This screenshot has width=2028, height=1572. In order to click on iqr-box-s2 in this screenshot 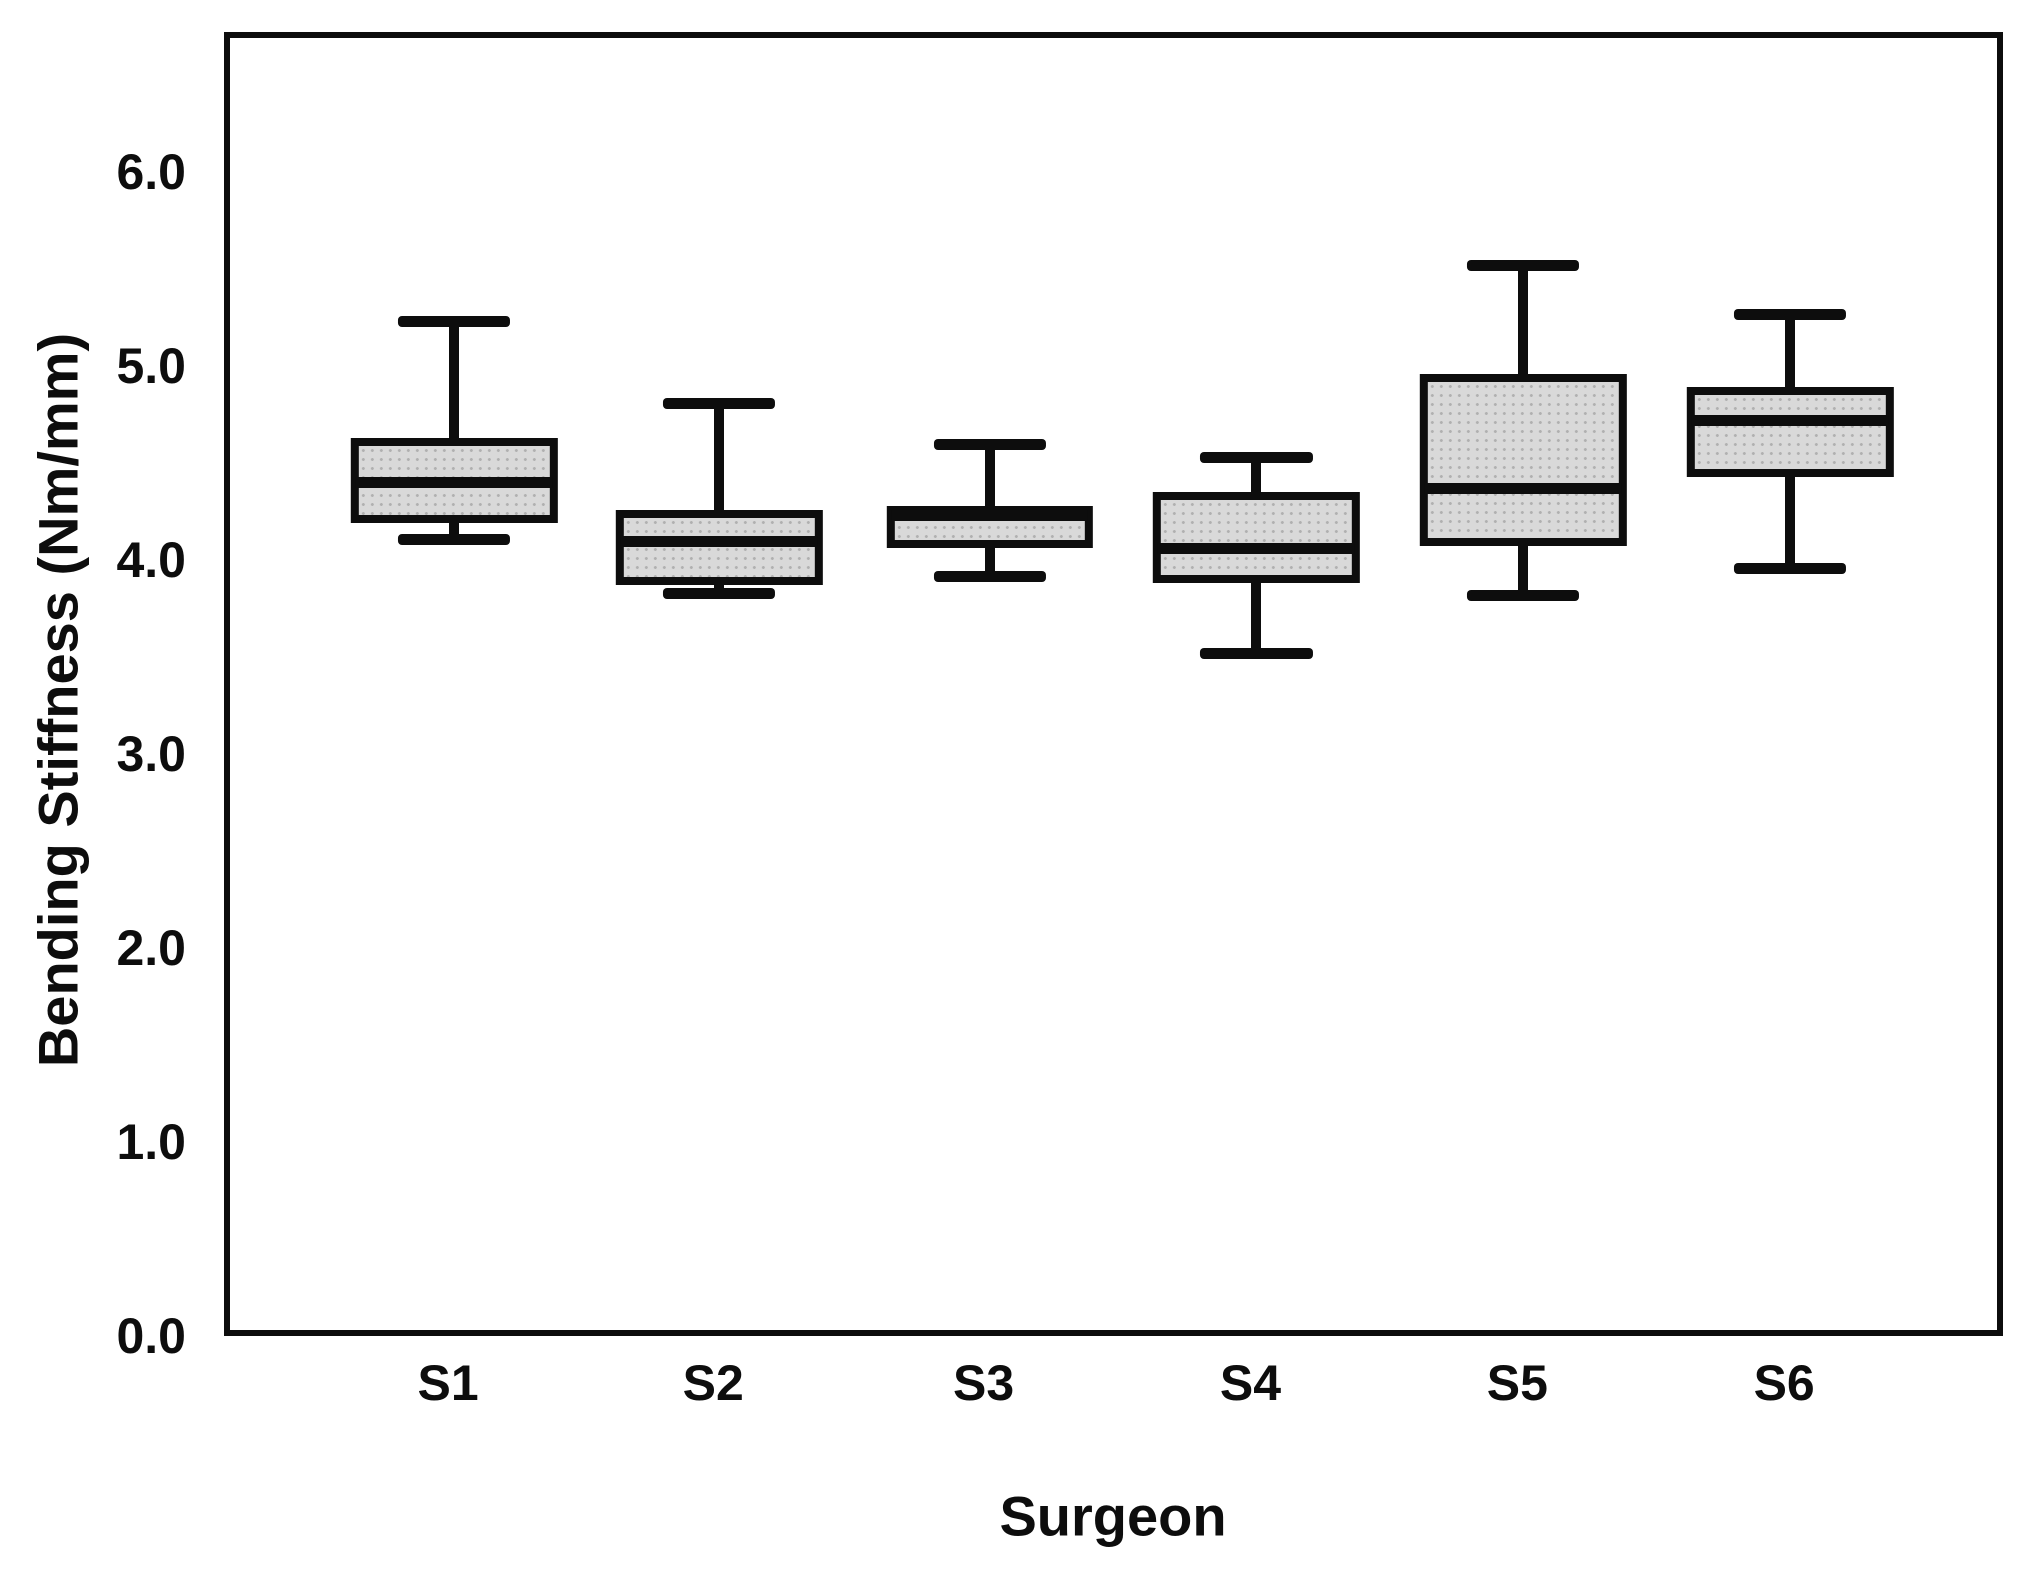, I will do `click(719, 547)`.